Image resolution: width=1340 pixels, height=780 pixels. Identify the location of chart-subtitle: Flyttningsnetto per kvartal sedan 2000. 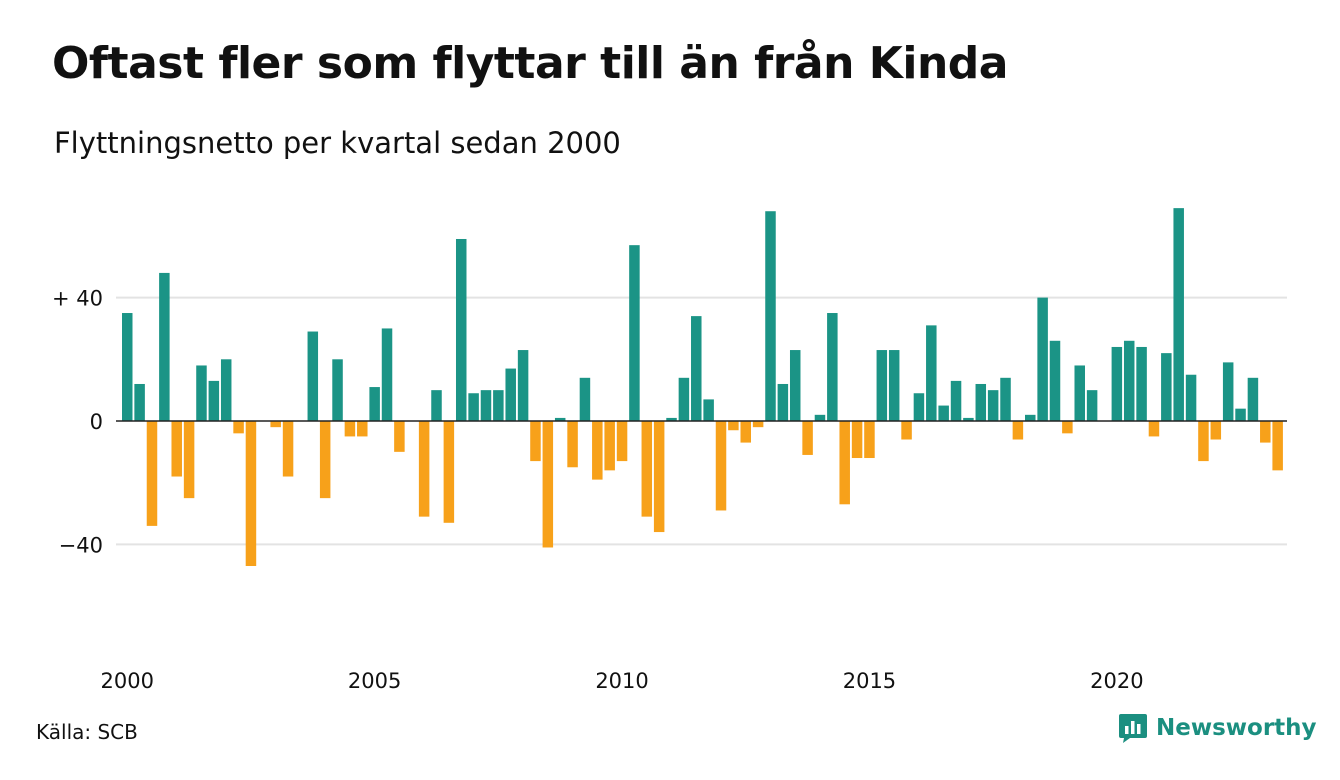
(337, 143).